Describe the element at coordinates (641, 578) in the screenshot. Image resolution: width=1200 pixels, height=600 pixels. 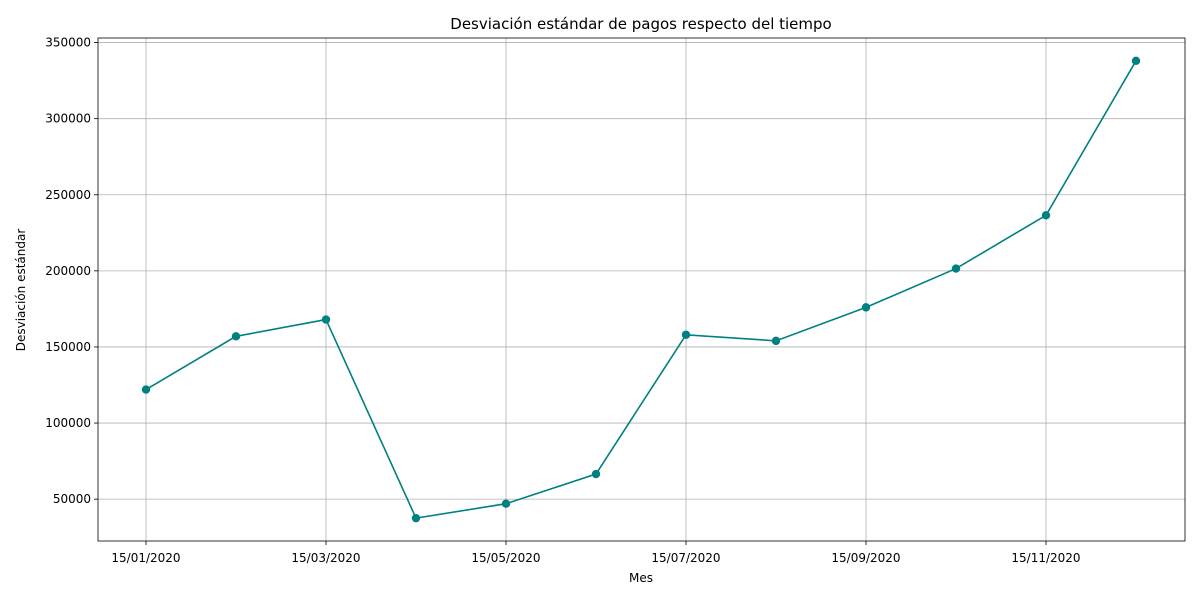
I see `x-axis-label: Mes` at that location.